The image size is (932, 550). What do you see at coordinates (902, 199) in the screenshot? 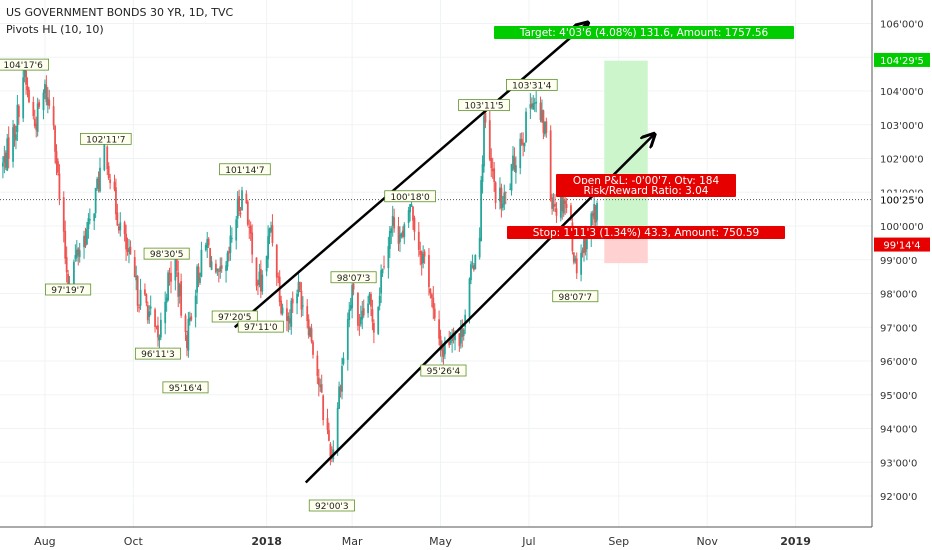
I see `last-price-tag-box` at bounding box center [902, 199].